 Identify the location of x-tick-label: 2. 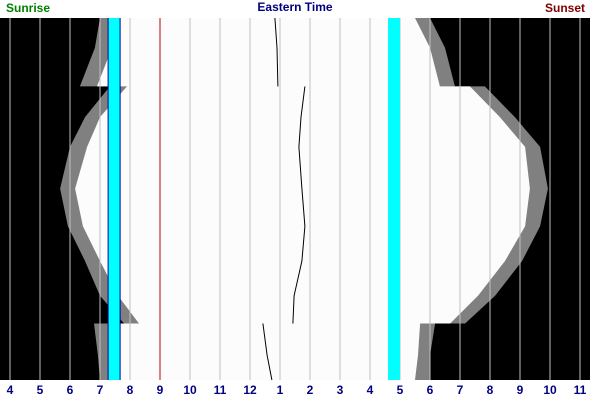
(310, 390).